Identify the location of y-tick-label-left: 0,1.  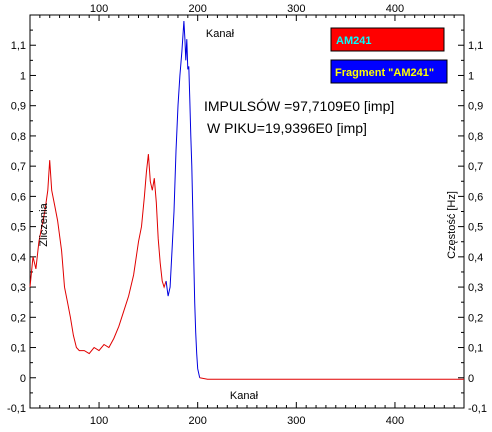
(18, 349).